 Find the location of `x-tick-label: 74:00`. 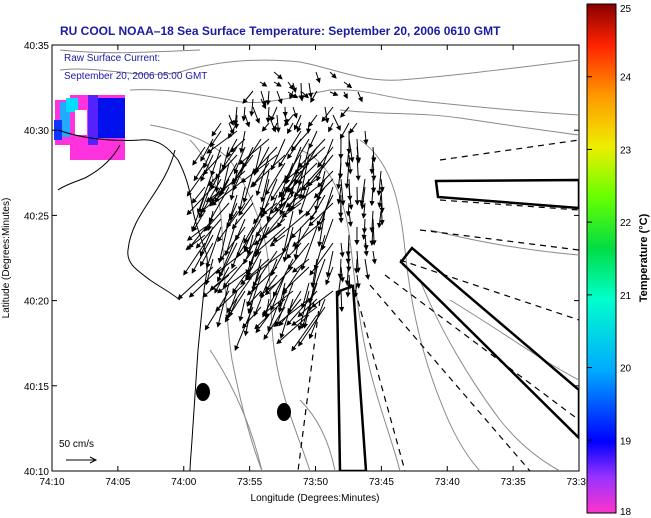

x-tick-label: 74:00 is located at coordinates (183, 482).